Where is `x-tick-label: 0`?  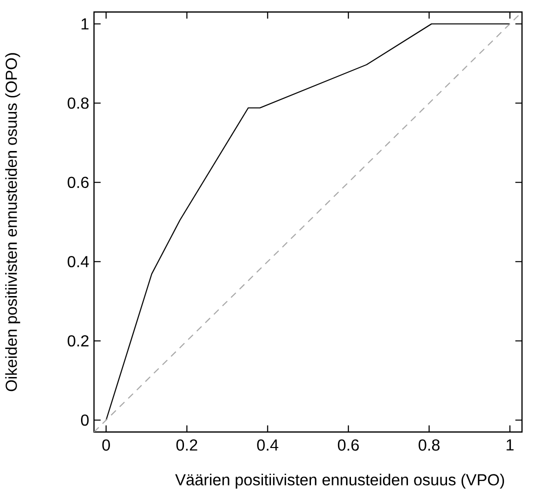
x-tick-label: 0 is located at coordinates (106, 445).